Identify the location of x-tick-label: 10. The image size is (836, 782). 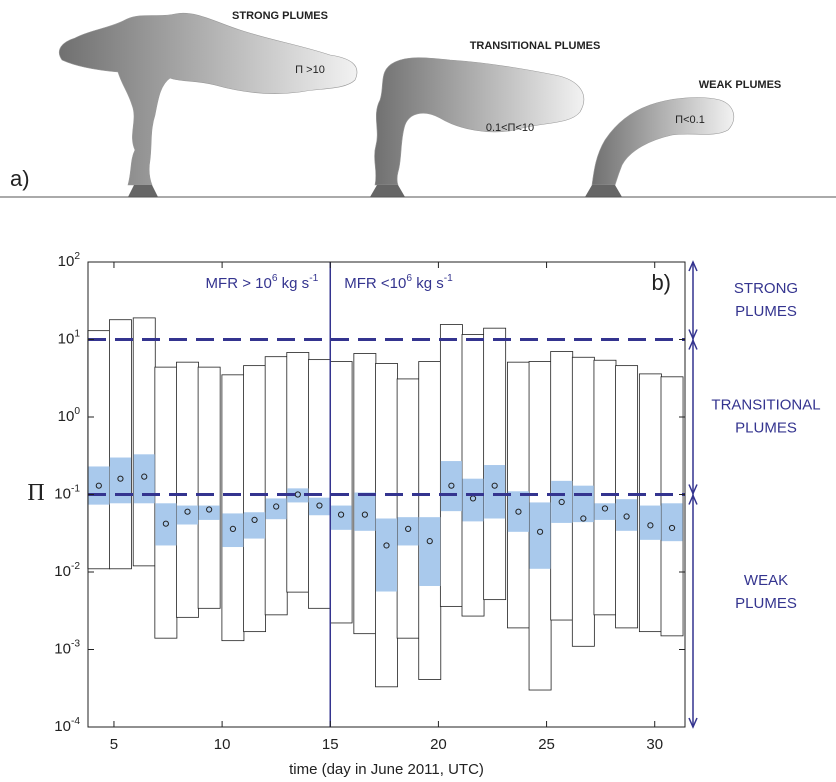
(222, 744).